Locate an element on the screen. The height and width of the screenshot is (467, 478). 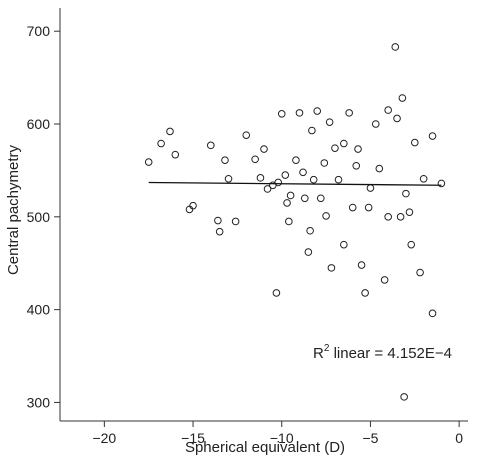
fit-layer is located at coordinates (295, 183).